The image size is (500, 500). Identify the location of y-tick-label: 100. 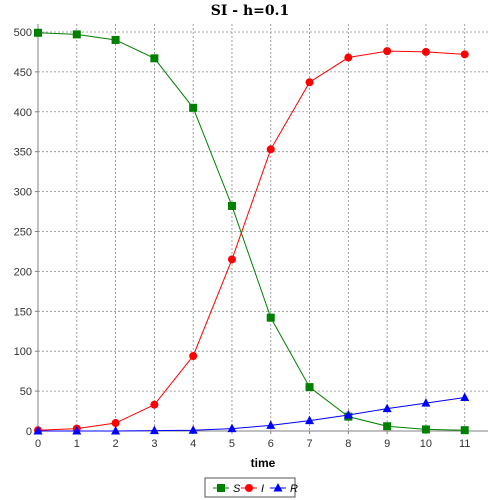
(23, 352).